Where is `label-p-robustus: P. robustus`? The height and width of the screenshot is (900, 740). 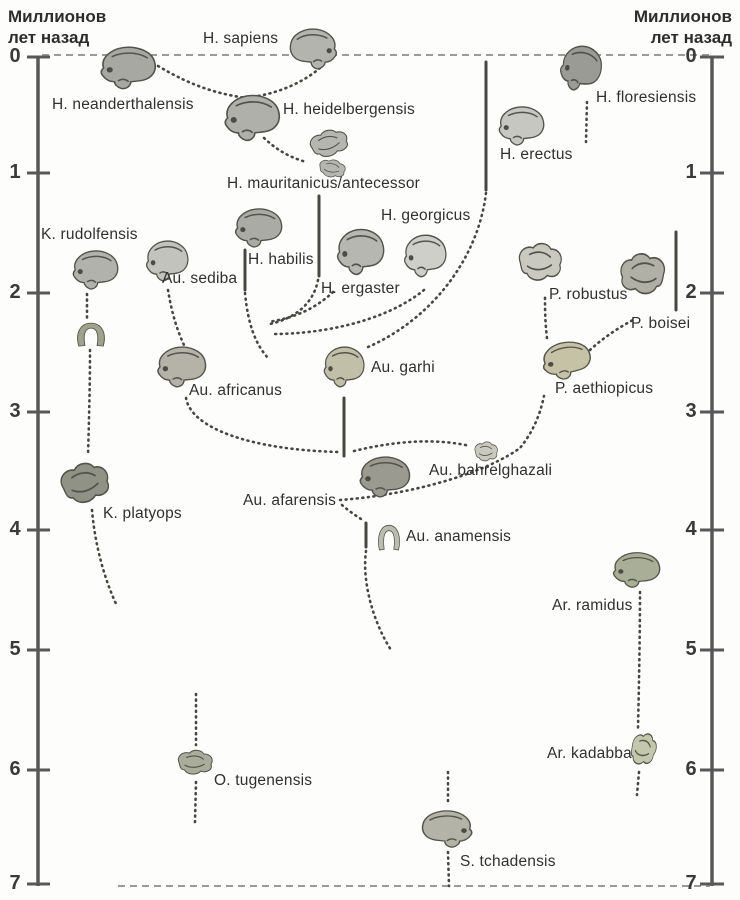 label-p-robustus: P. robustus is located at coordinates (588, 294).